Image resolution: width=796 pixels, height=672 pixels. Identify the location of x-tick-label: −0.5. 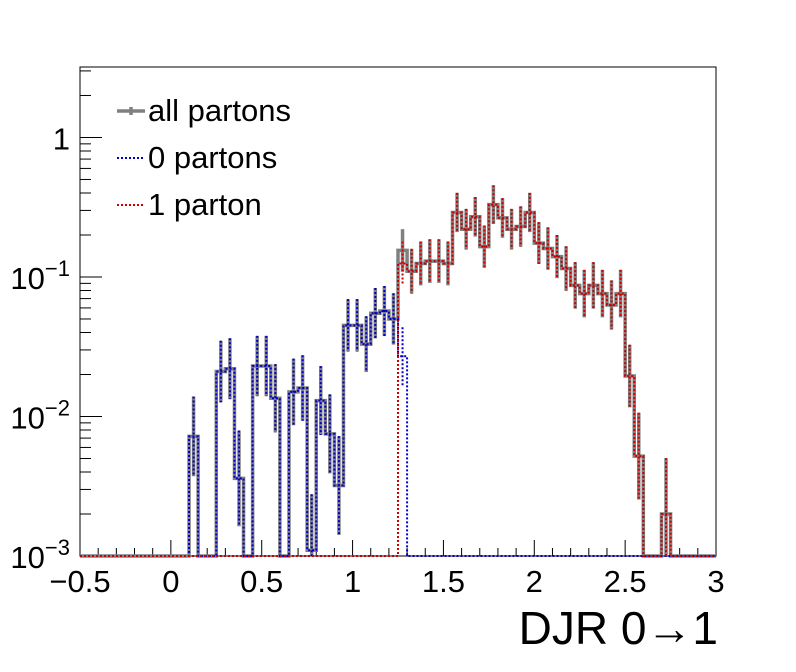
(79, 581).